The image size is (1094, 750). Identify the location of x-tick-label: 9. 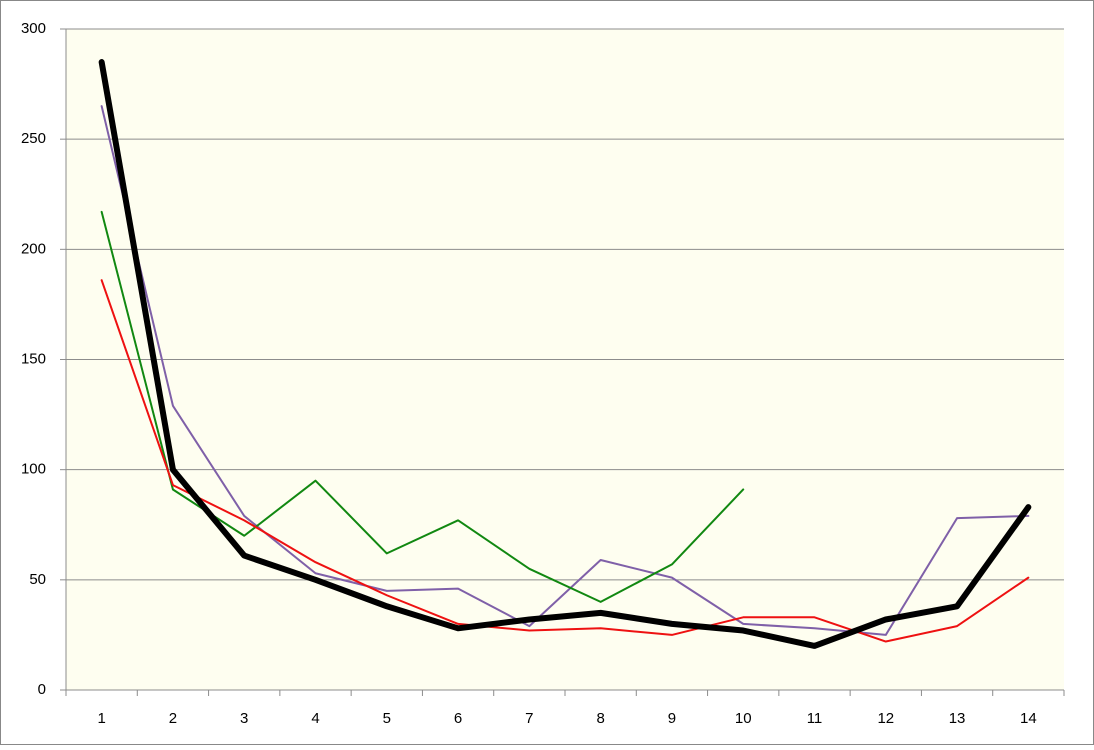
(672, 718).